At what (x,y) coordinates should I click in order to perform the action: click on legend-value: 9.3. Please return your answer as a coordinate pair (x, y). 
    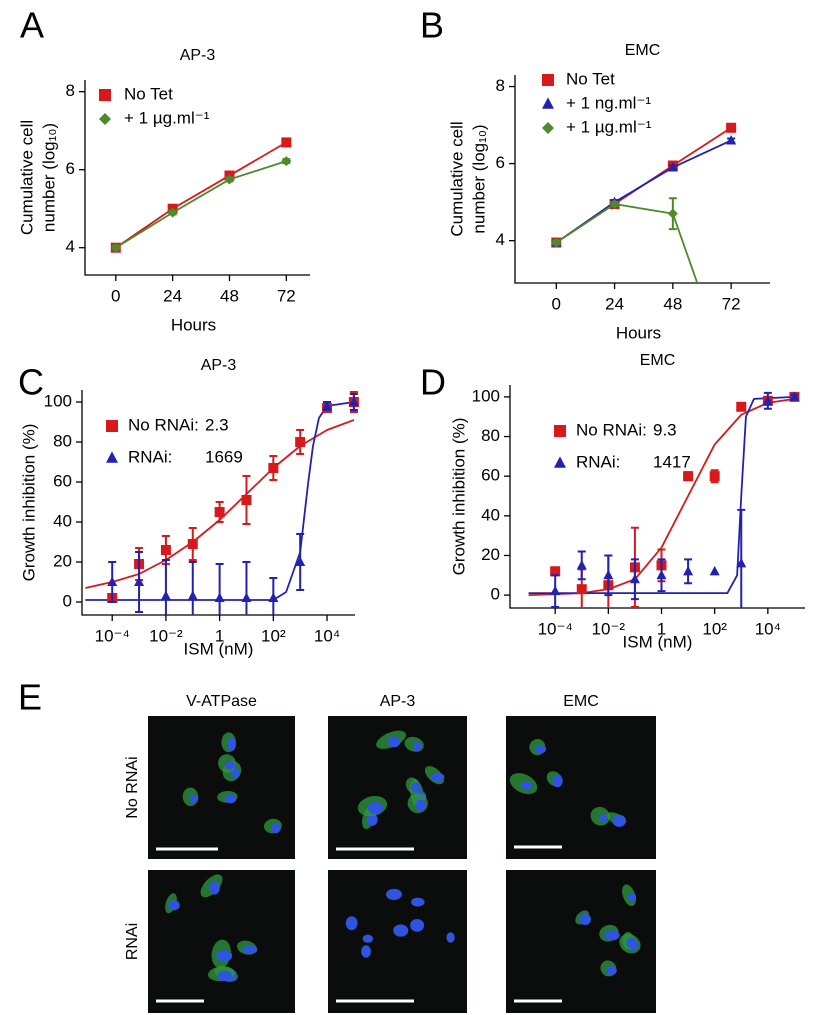
    Looking at the image, I should click on (665, 429).